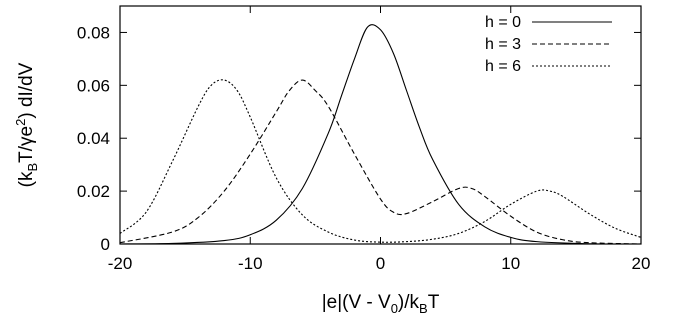 The image size is (678, 322). I want to click on y-tick-label: 0.08, so click(93, 32).